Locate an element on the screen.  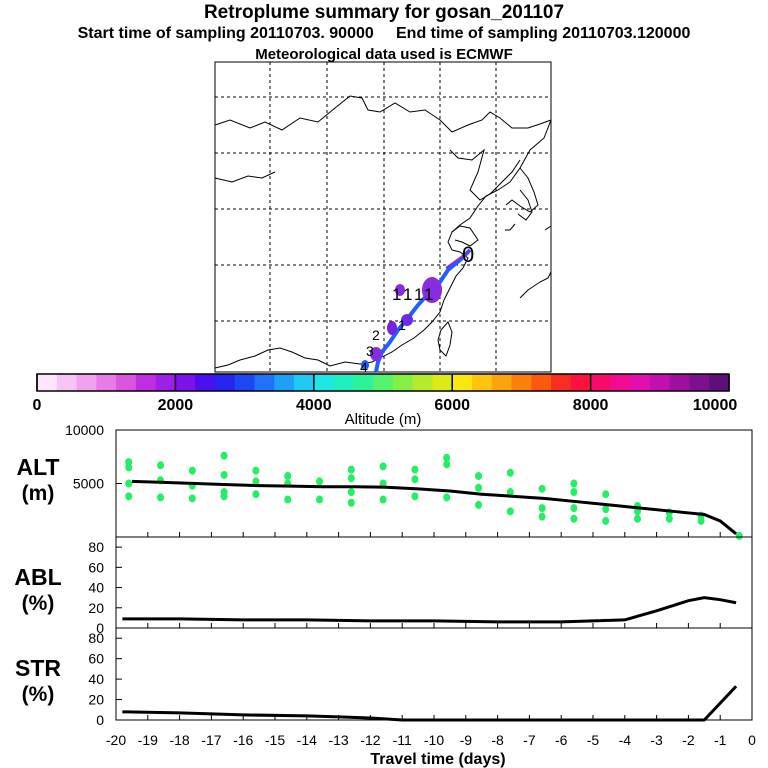
x-tick-label: -16 is located at coordinates (243, 740).